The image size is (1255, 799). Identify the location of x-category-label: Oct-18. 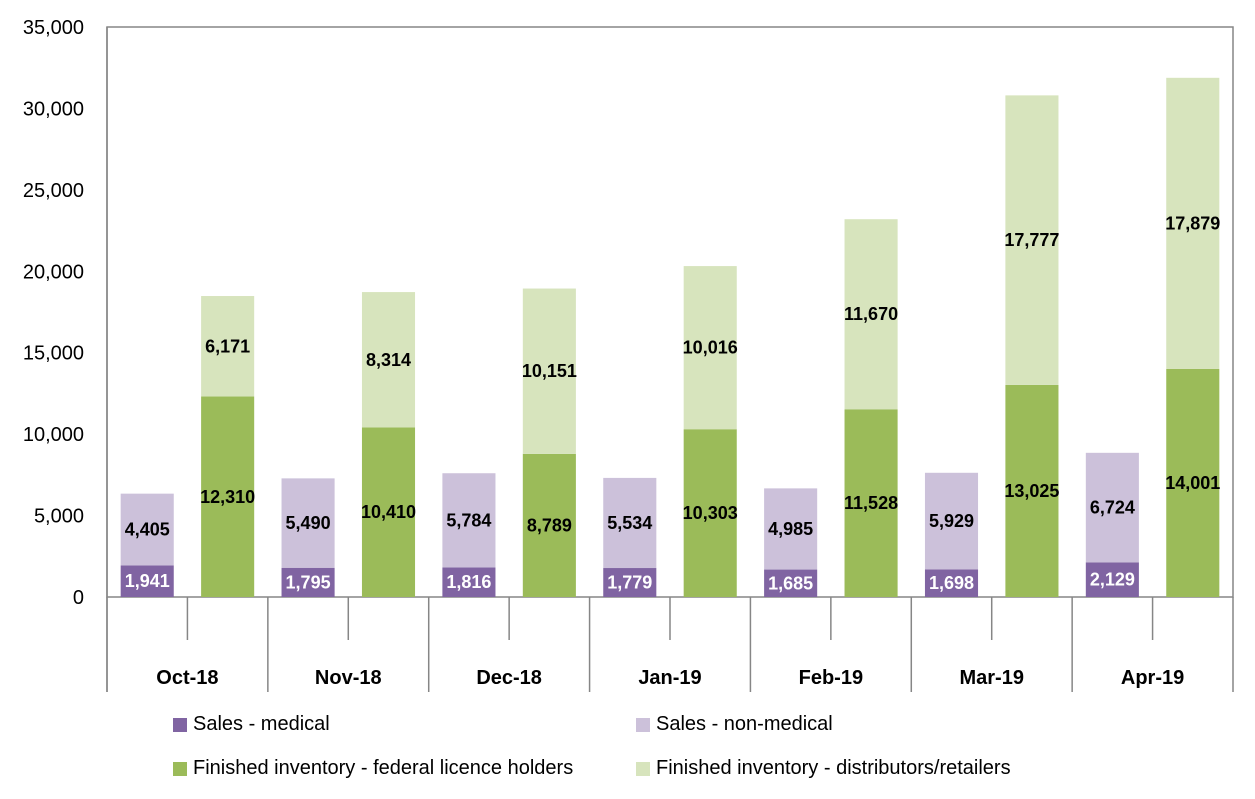
(187, 678).